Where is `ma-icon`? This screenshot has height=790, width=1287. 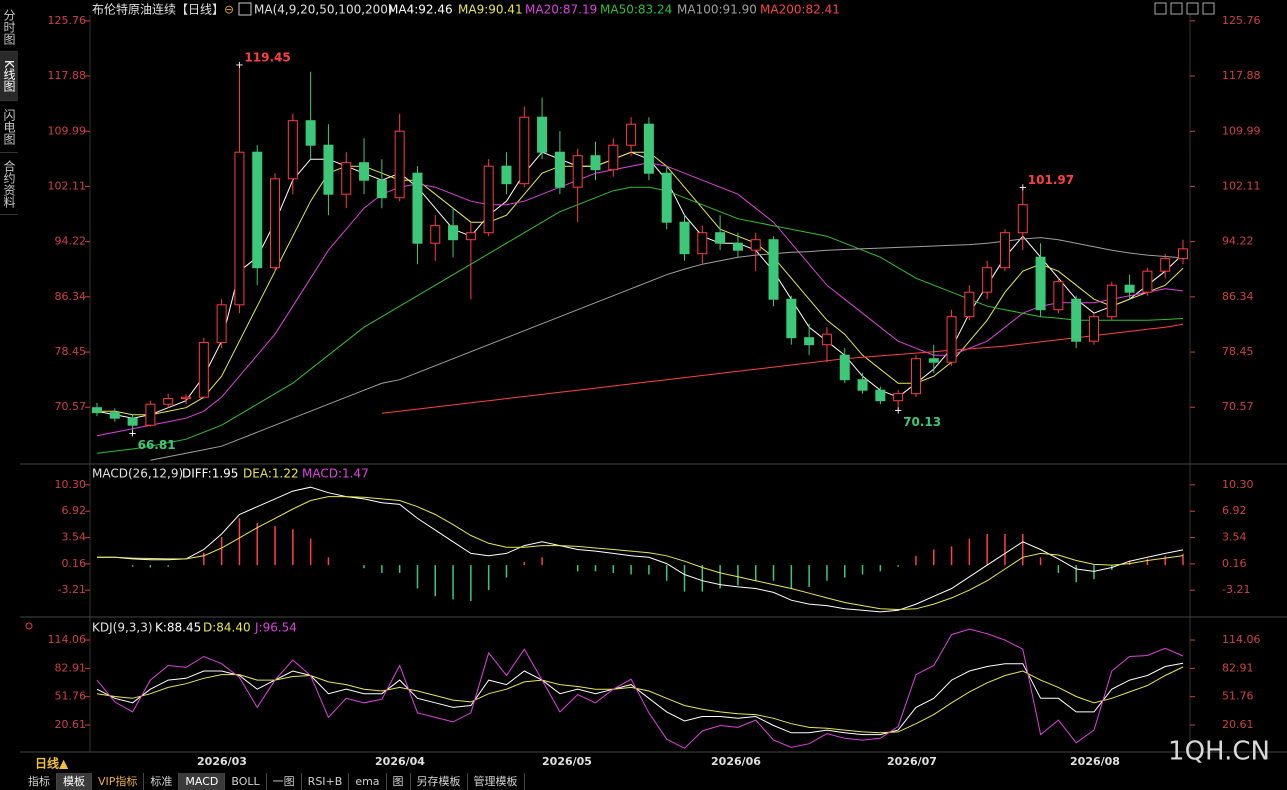
ma-icon is located at coordinates (245, 9).